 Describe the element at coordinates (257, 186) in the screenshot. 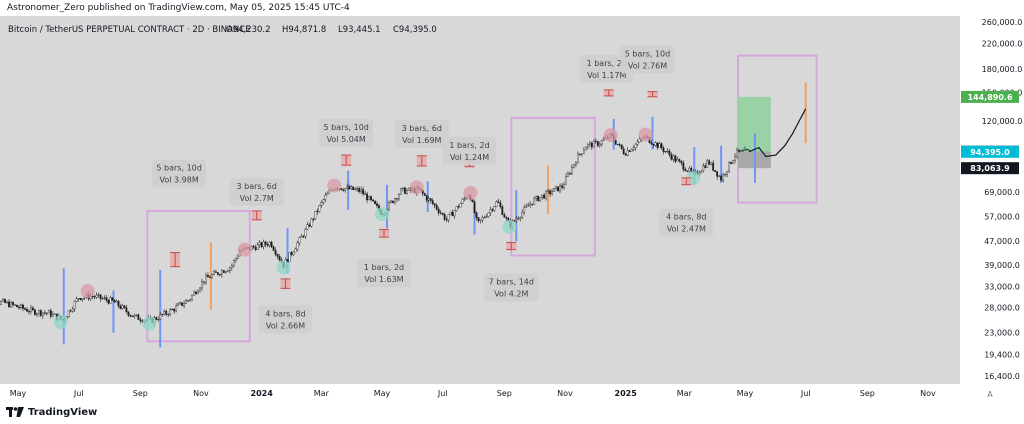

I see `measure-bars-text: 3 bars, 6d` at that location.